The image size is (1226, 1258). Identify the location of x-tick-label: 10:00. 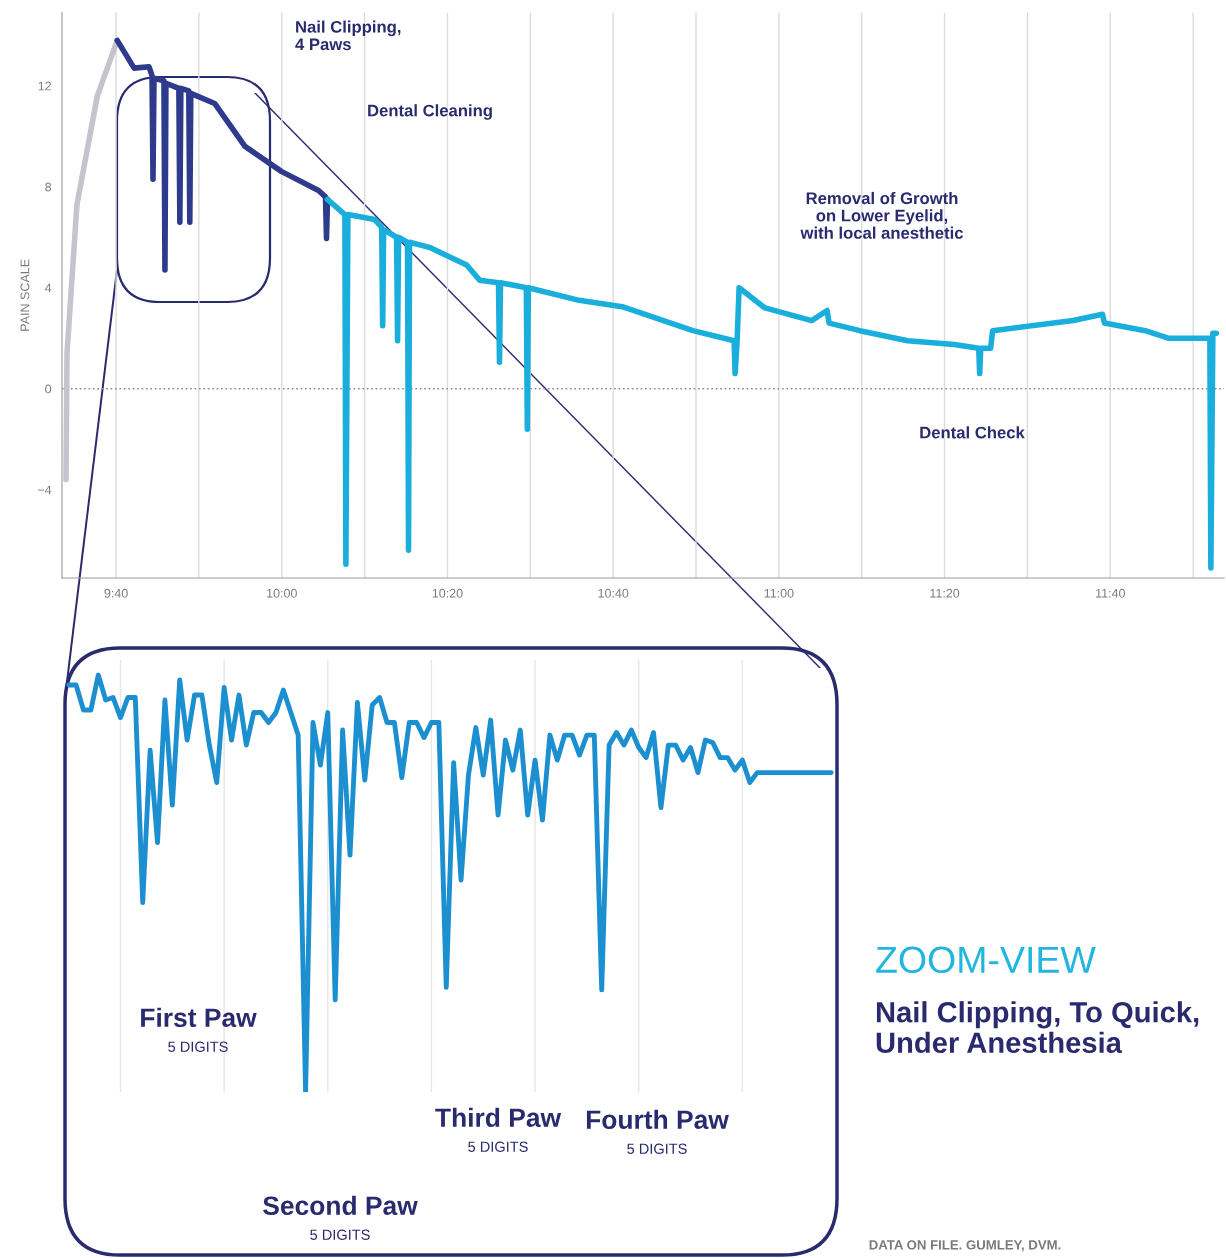
(282, 593).